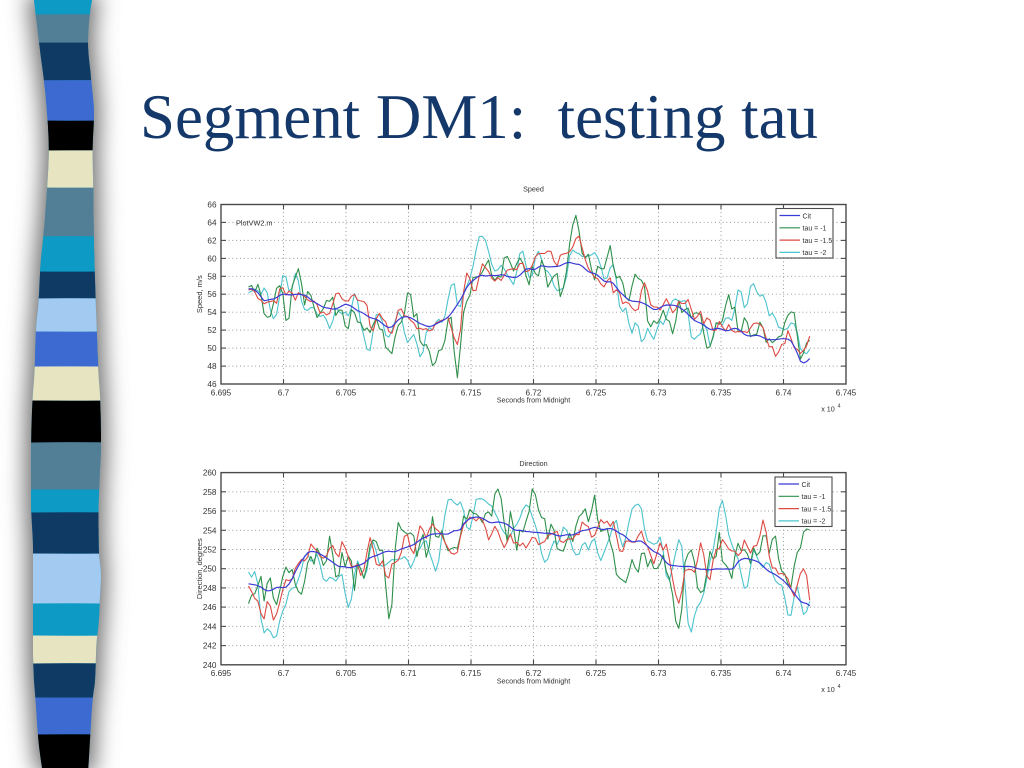  What do you see at coordinates (210, 530) in the screenshot?
I see `svg-text: 254` at bounding box center [210, 530].